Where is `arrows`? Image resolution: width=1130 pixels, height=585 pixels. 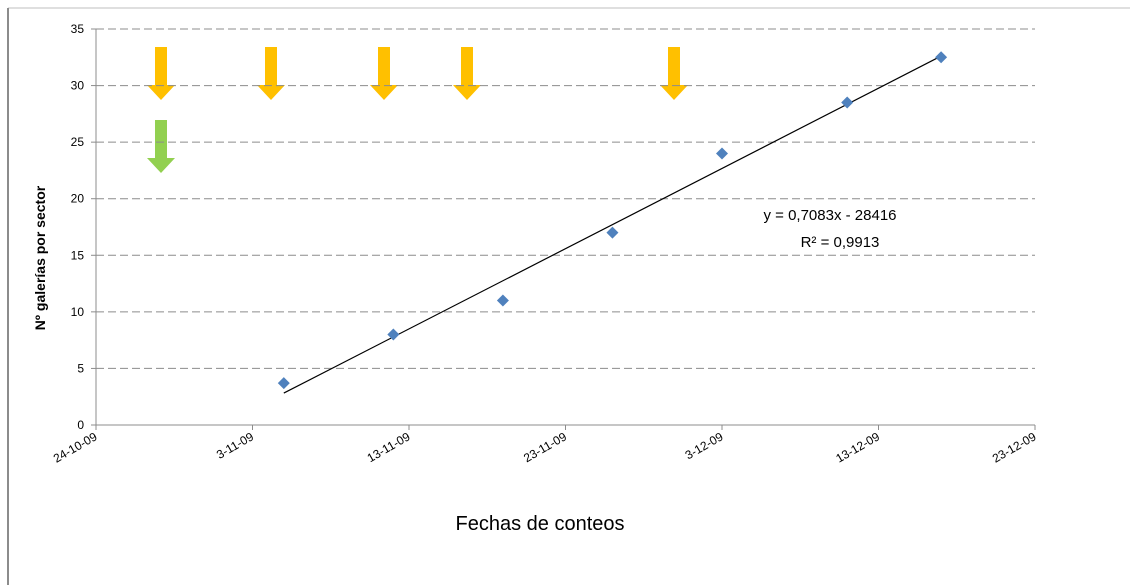 arrows is located at coordinates (417, 110).